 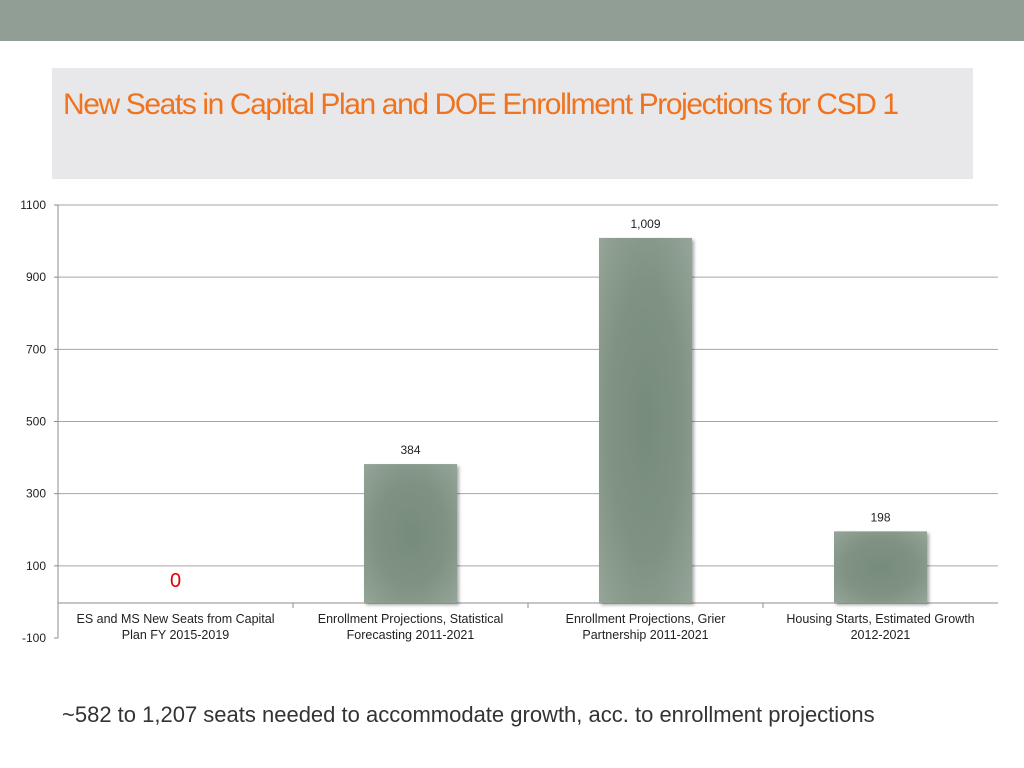 What do you see at coordinates (34, 638) in the screenshot?
I see `y-tick-label: -100` at bounding box center [34, 638].